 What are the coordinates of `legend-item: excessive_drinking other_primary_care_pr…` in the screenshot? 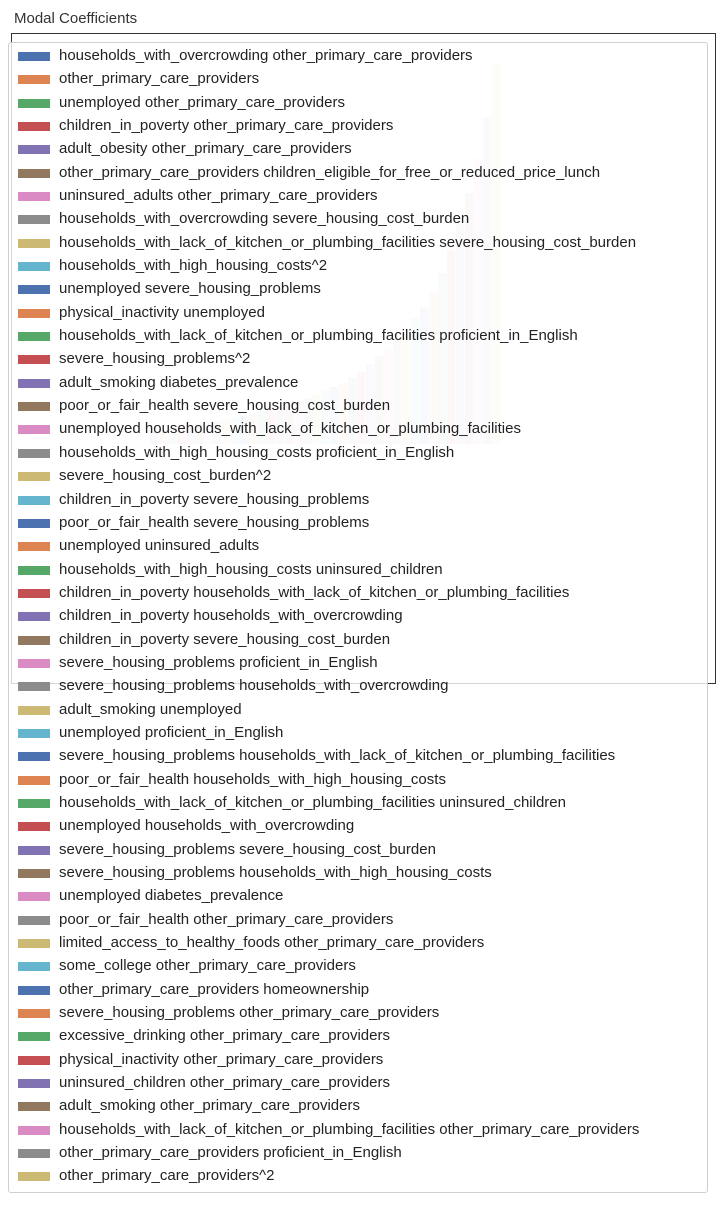 It's located at (359, 1036).